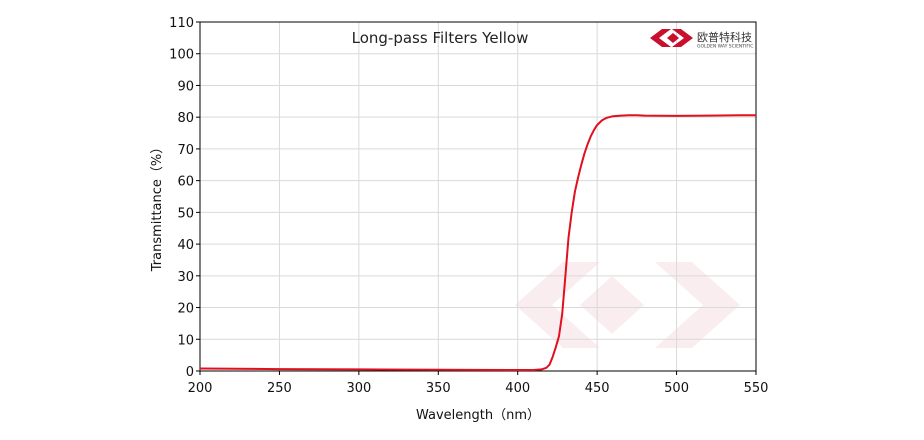 This screenshot has height=440, width=924. I want to click on x-axis-ticks: 200 250 300 350 400 450 500 550, so click(478, 383).